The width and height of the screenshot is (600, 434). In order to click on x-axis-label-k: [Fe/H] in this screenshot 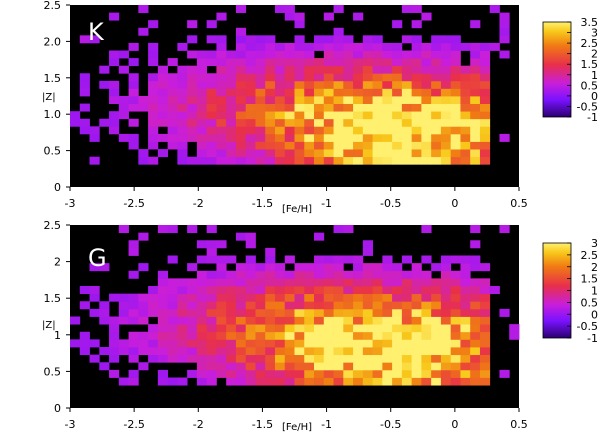, I will do `click(297, 209)`.